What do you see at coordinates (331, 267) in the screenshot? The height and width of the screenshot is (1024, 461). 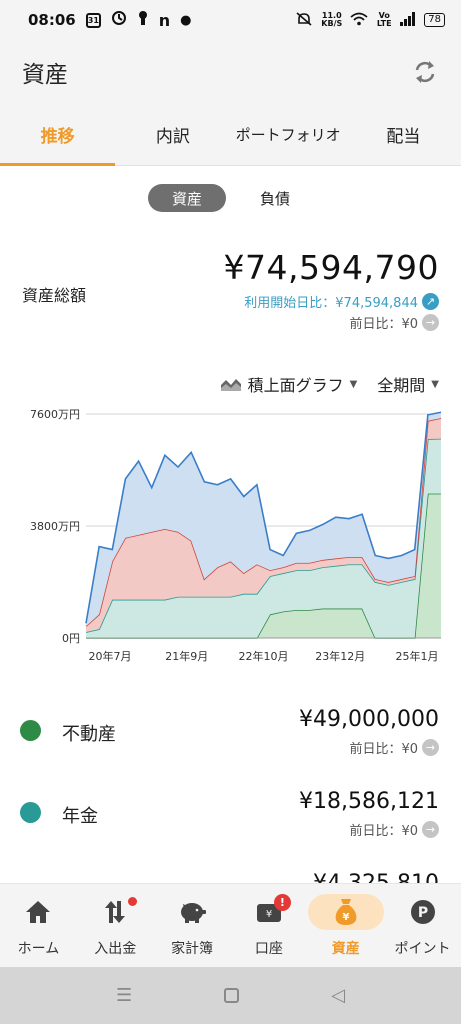 I see `total-assets-value: ¥74,594,790` at bounding box center [331, 267].